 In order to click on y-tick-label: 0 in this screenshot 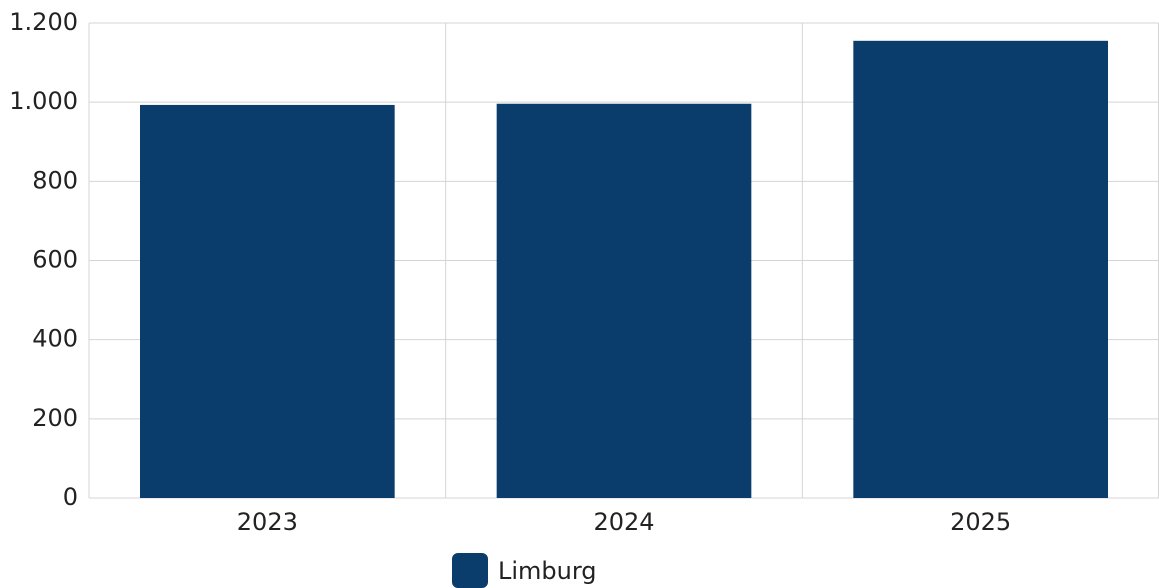, I will do `click(70, 497)`.